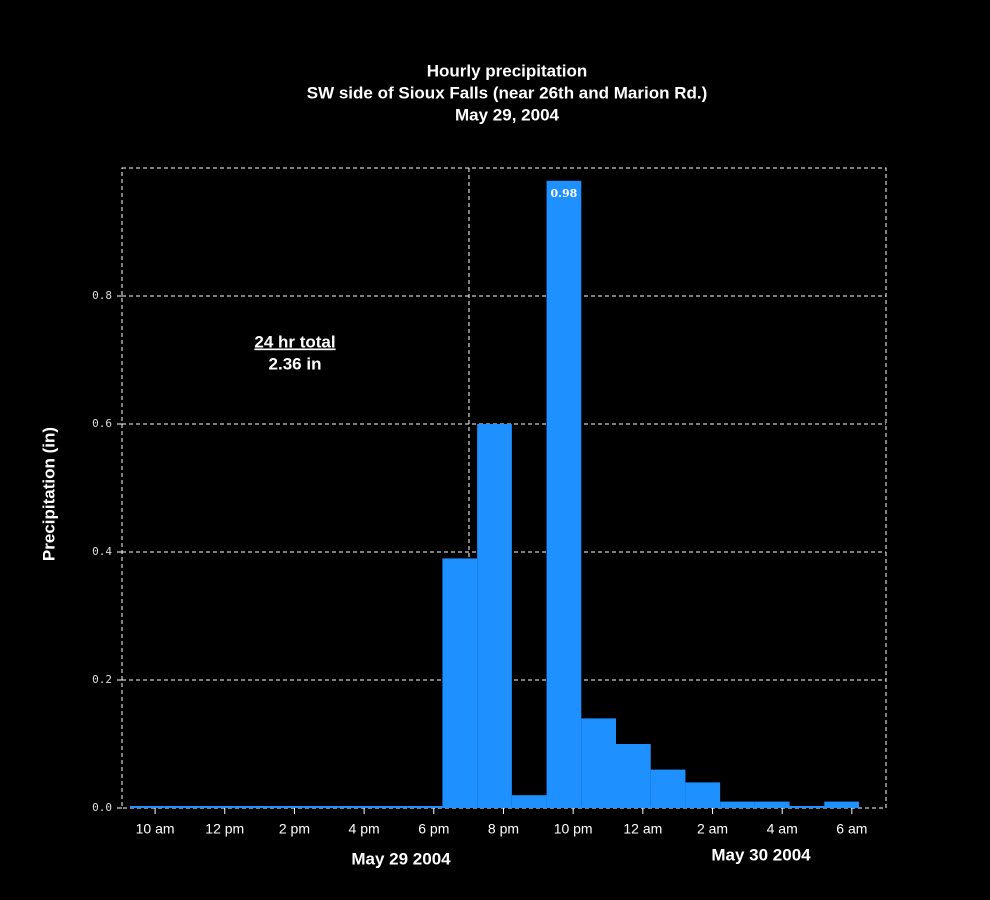  Describe the element at coordinates (294, 829) in the screenshot. I see `x-tick-label: 2 pm` at that location.